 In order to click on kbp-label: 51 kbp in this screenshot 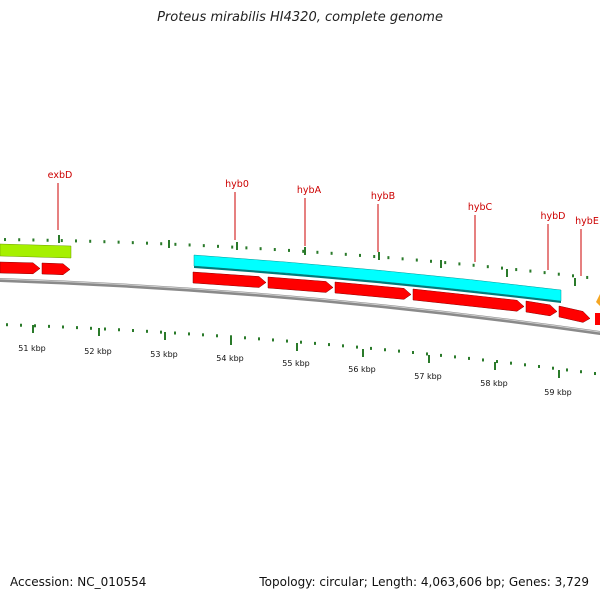, I will do `click(32, 348)`.